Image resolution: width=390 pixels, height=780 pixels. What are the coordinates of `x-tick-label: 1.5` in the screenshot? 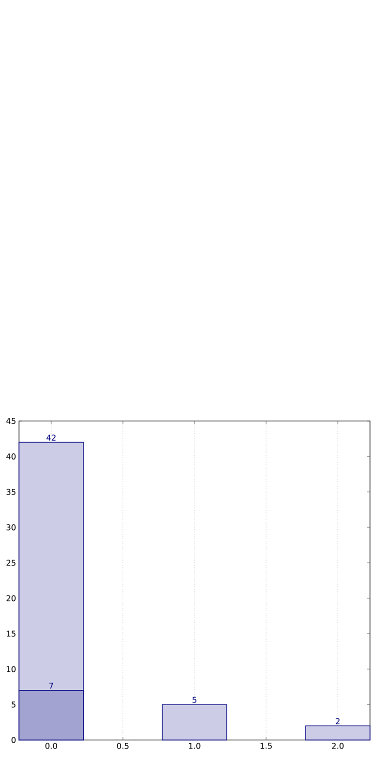 It's located at (266, 745).